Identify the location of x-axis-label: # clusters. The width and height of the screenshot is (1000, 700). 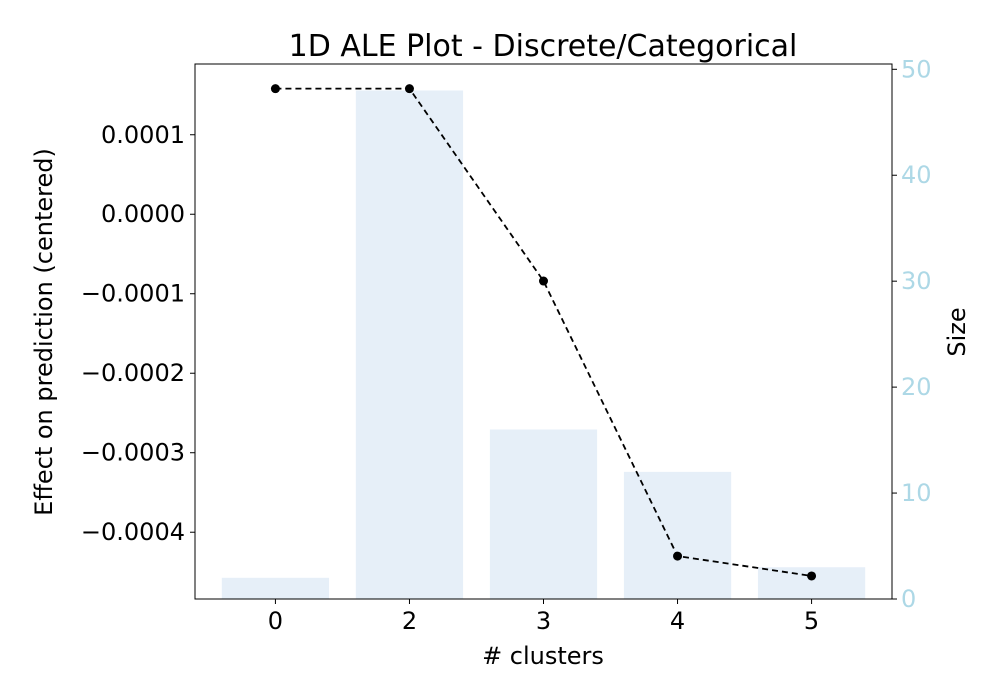
(543, 656).